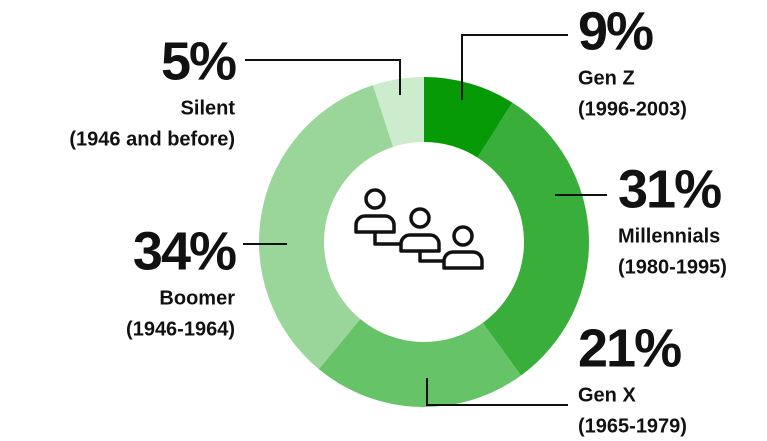 The width and height of the screenshot is (767, 441). I want to click on value-label: 9%, so click(615, 31).